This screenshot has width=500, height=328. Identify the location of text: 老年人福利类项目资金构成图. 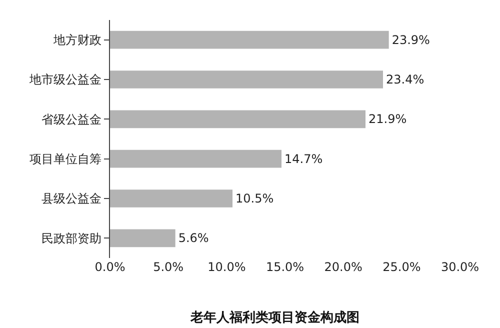
(275, 317).